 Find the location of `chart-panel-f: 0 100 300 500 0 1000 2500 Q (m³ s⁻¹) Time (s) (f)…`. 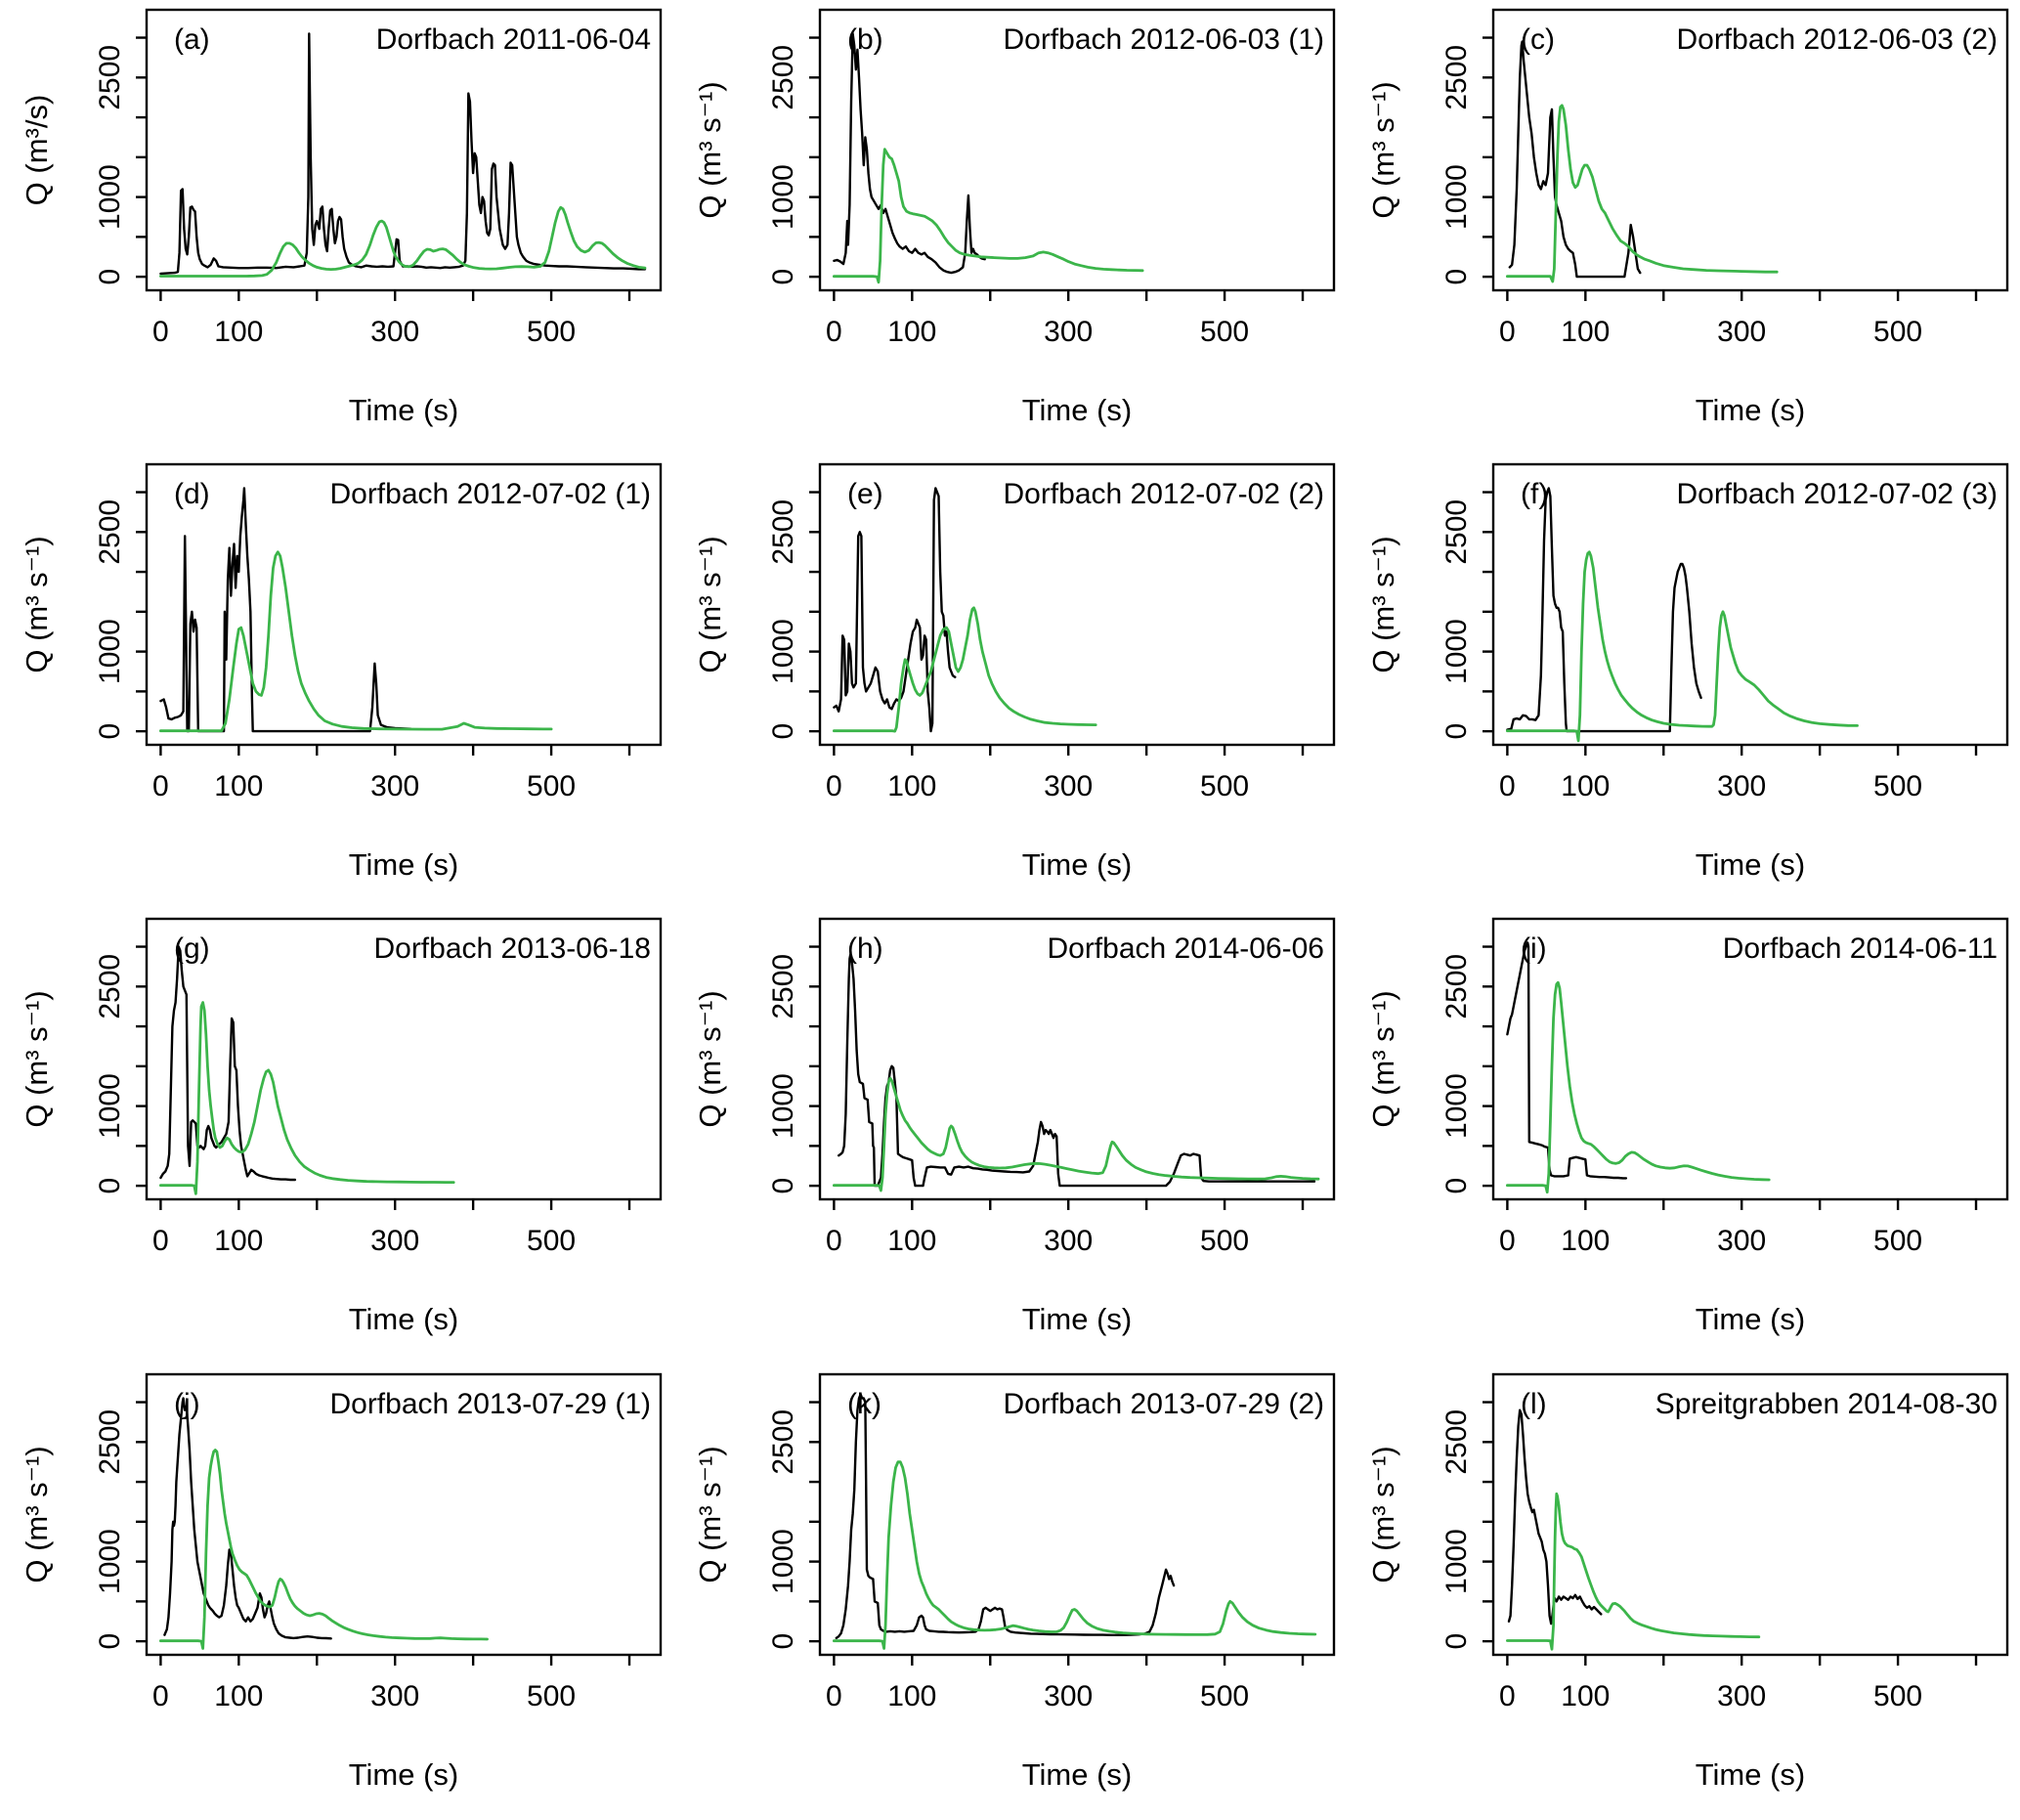

chart-panel-f: 0 100 300 500 0 1000 2500 Q (m³ s⁻¹) Time (s) (f)… is located at coordinates (1687, 672).